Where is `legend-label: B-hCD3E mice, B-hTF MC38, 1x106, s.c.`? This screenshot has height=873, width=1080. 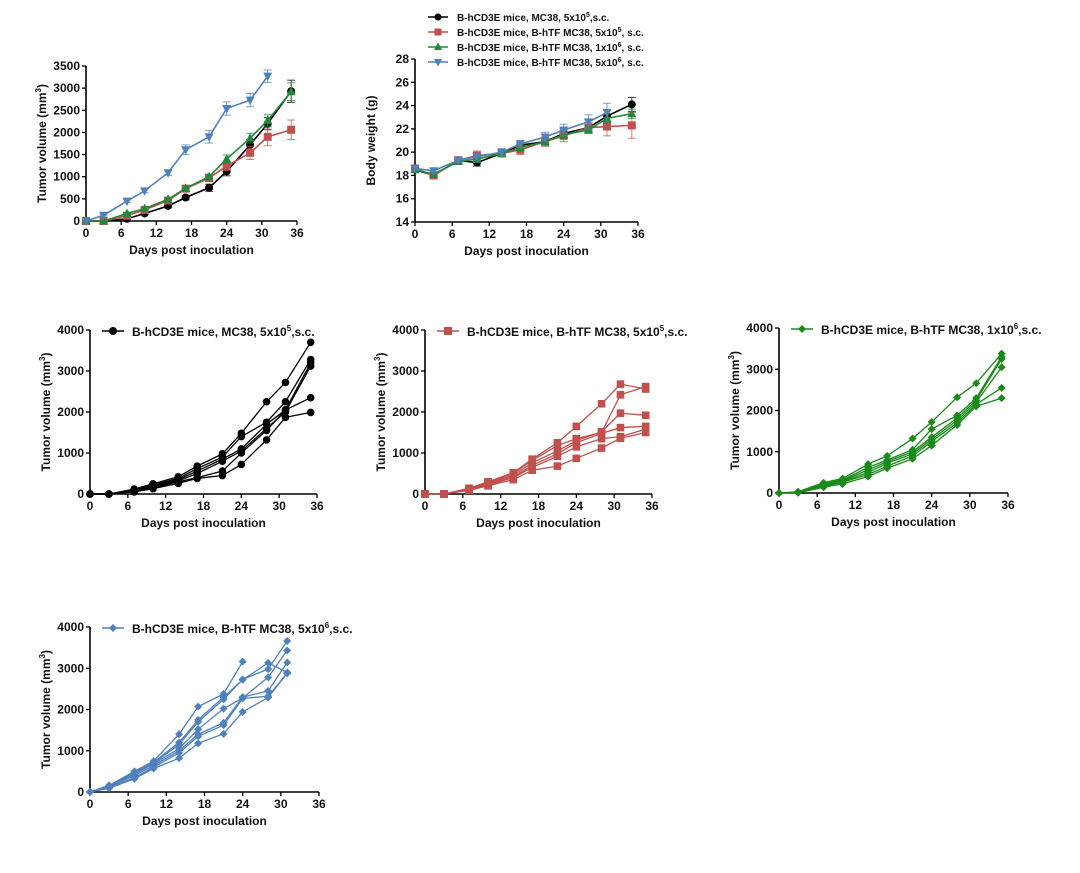 legend-label: B-hCD3E mice, B-hTF MC38, 1x106, s.c. is located at coordinates (550, 48).